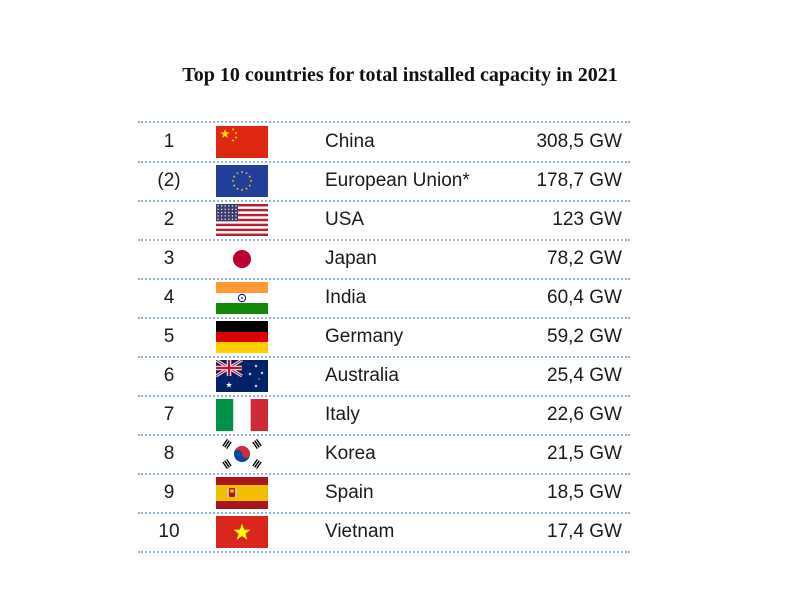  What do you see at coordinates (242, 454) in the screenshot?
I see `korea-flag-icon` at bounding box center [242, 454].